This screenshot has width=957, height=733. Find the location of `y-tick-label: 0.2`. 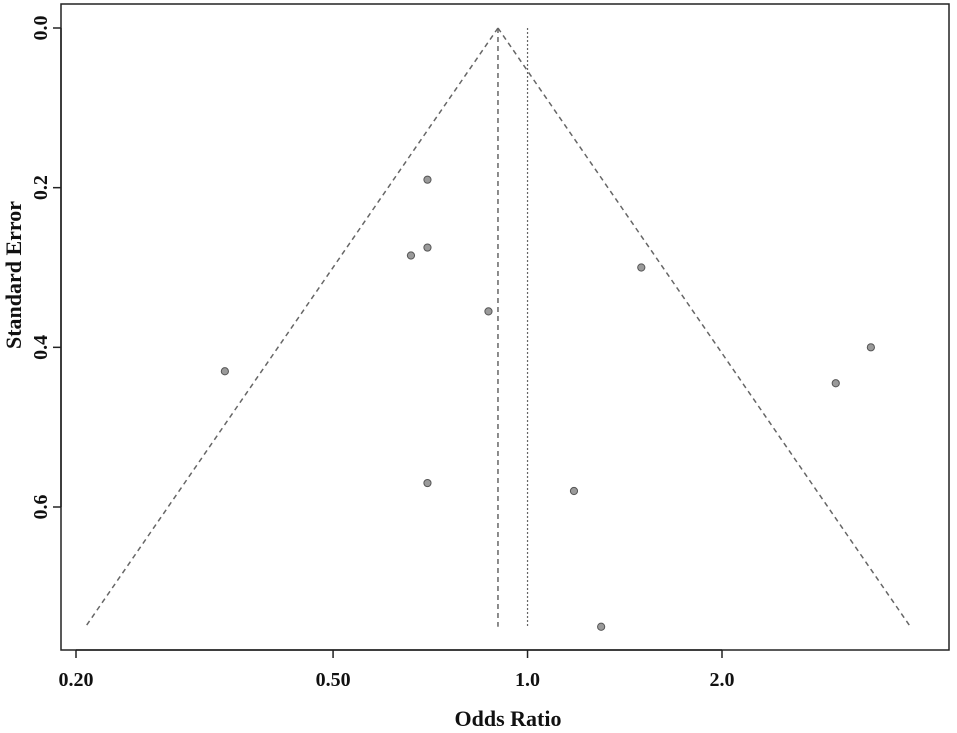

y-tick-label: 0.2 is located at coordinates (41, 187).